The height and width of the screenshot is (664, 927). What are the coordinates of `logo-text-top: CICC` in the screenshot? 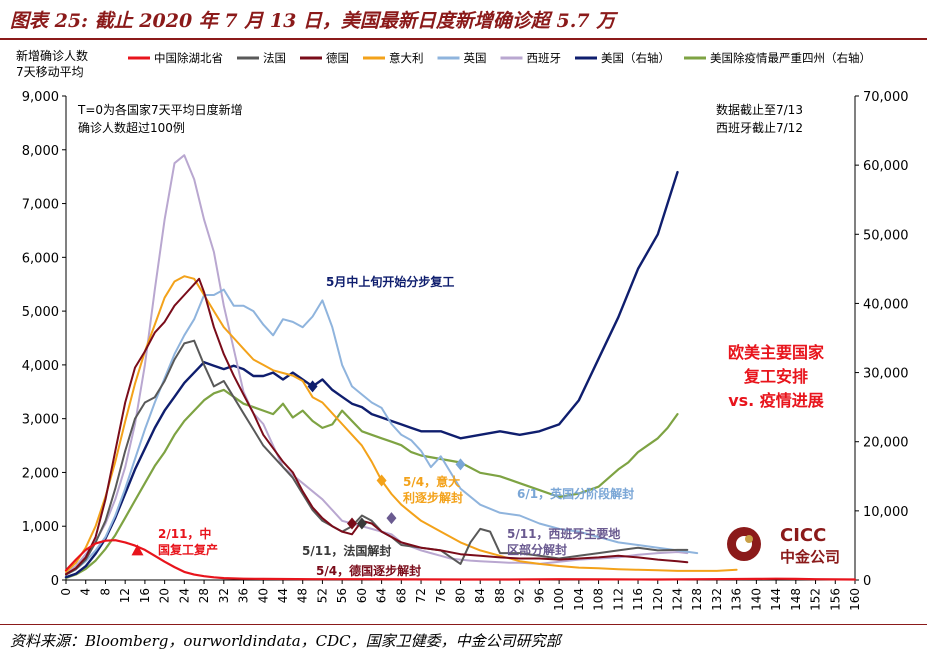 It's located at (803, 535).